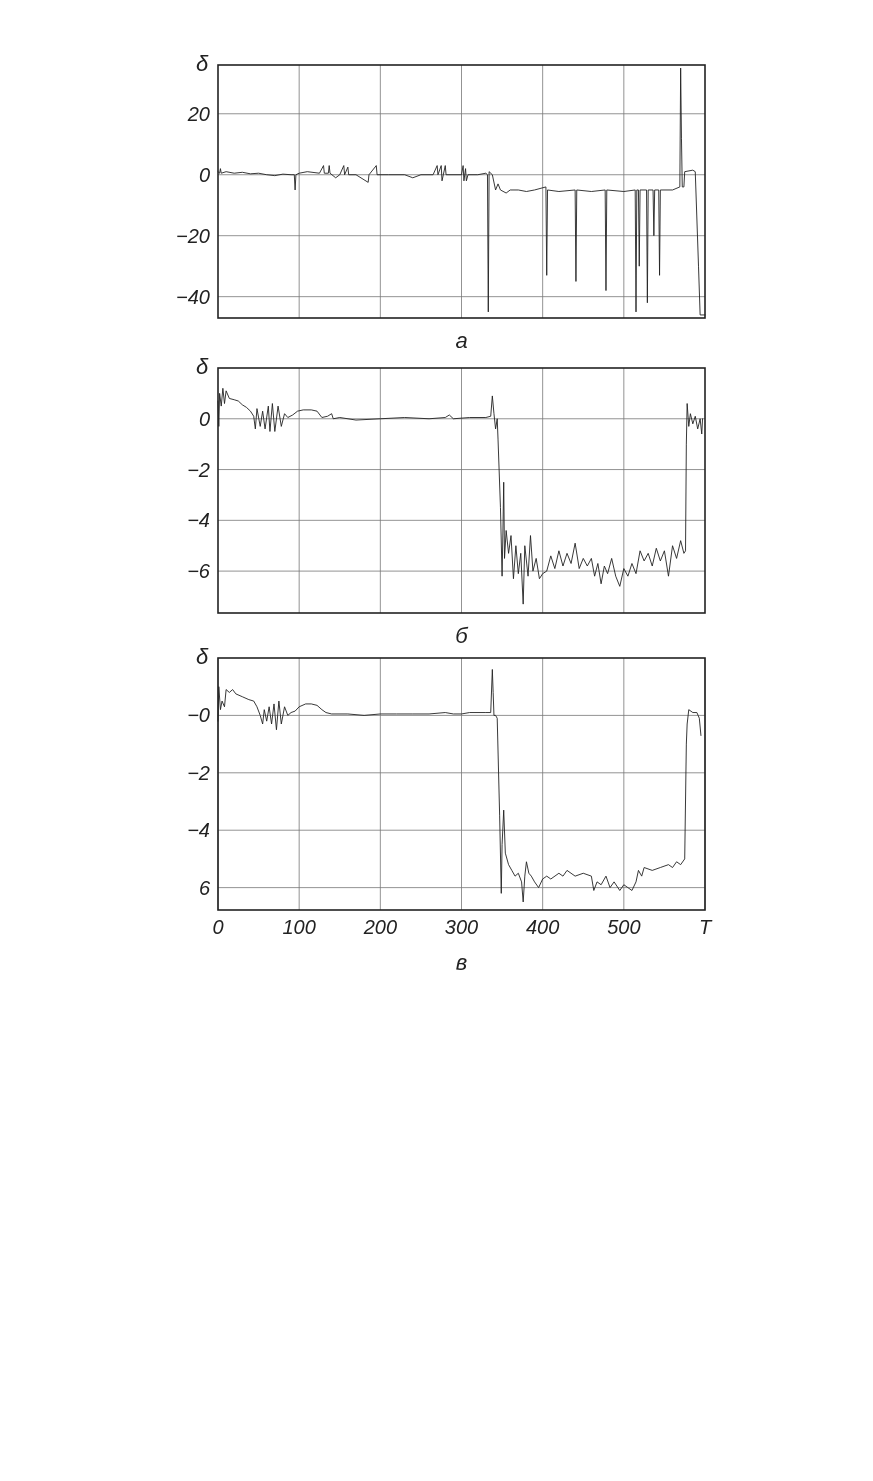  Describe the element at coordinates (542, 927) in the screenshot. I see `x-tick-label: 400` at that location.